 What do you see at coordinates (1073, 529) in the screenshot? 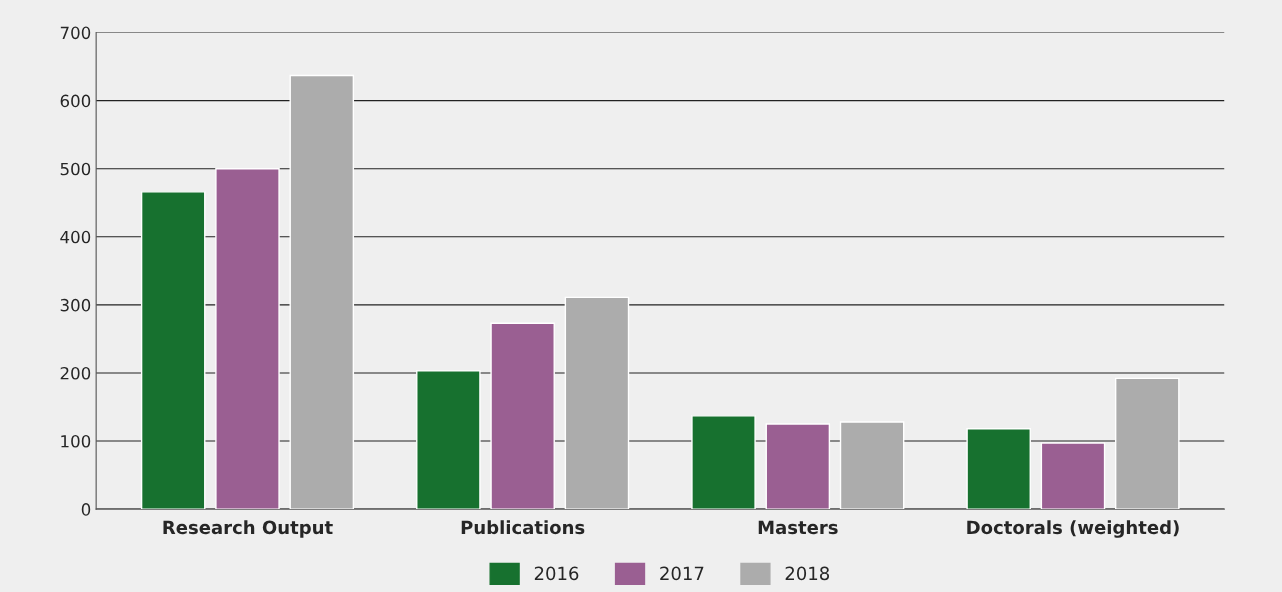
I see `x-tick-label: Doctorals (weighted)` at bounding box center [1073, 529].